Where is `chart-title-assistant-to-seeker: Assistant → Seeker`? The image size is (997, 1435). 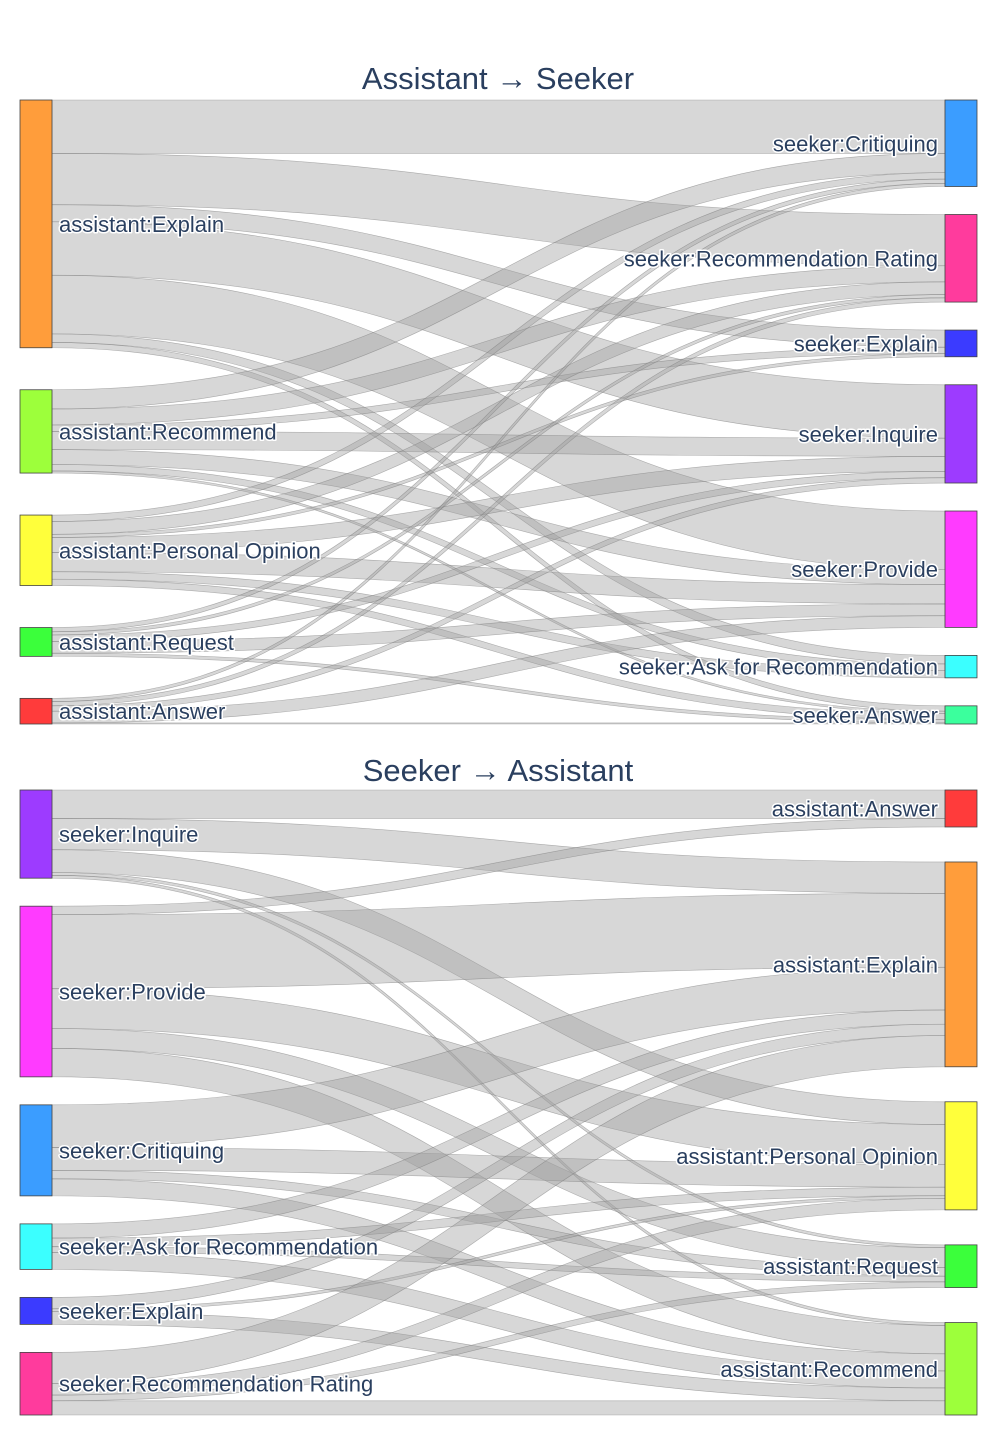 chart-title-assistant-to-seeker: Assistant → Seeker is located at coordinates (498, 78).